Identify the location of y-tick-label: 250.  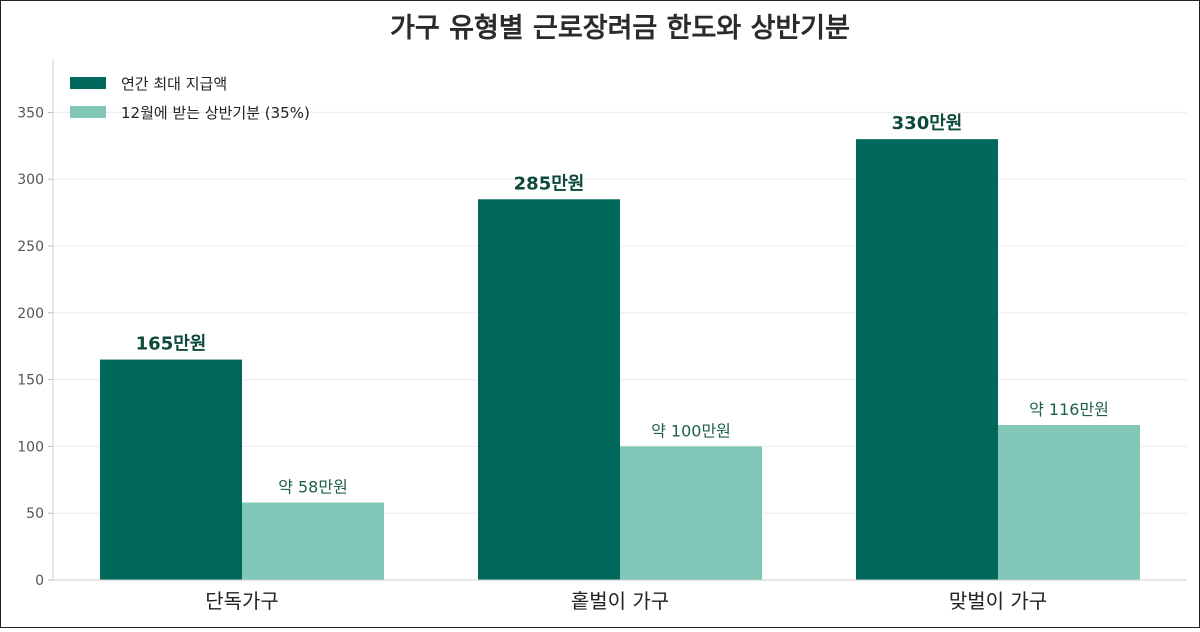
(30, 247).